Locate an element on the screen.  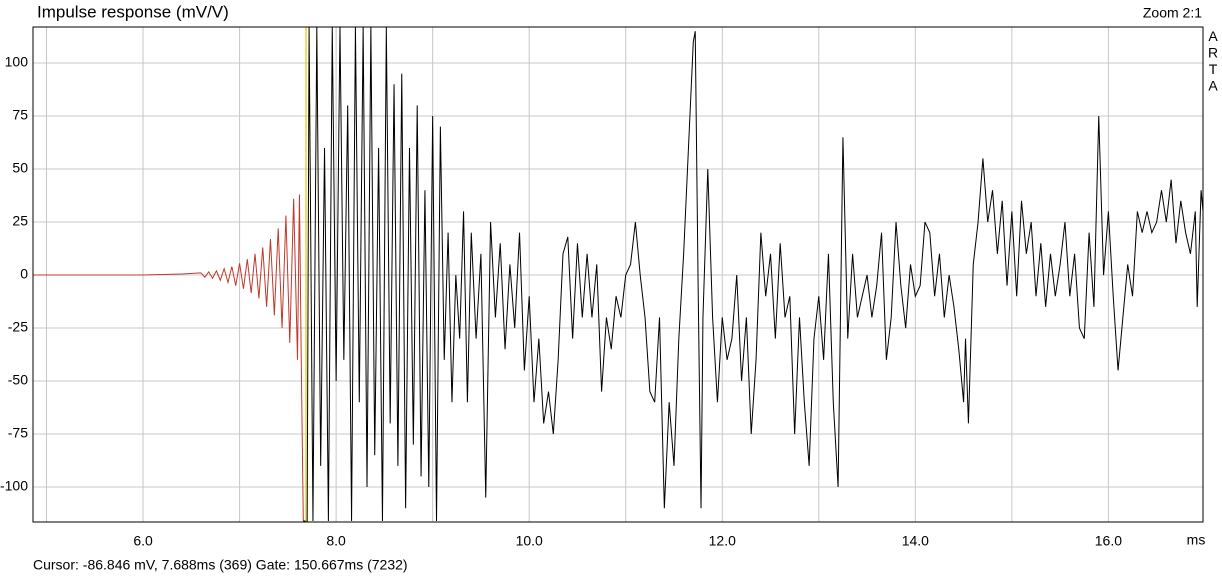
y-tick-label: 0 is located at coordinates (24, 274).